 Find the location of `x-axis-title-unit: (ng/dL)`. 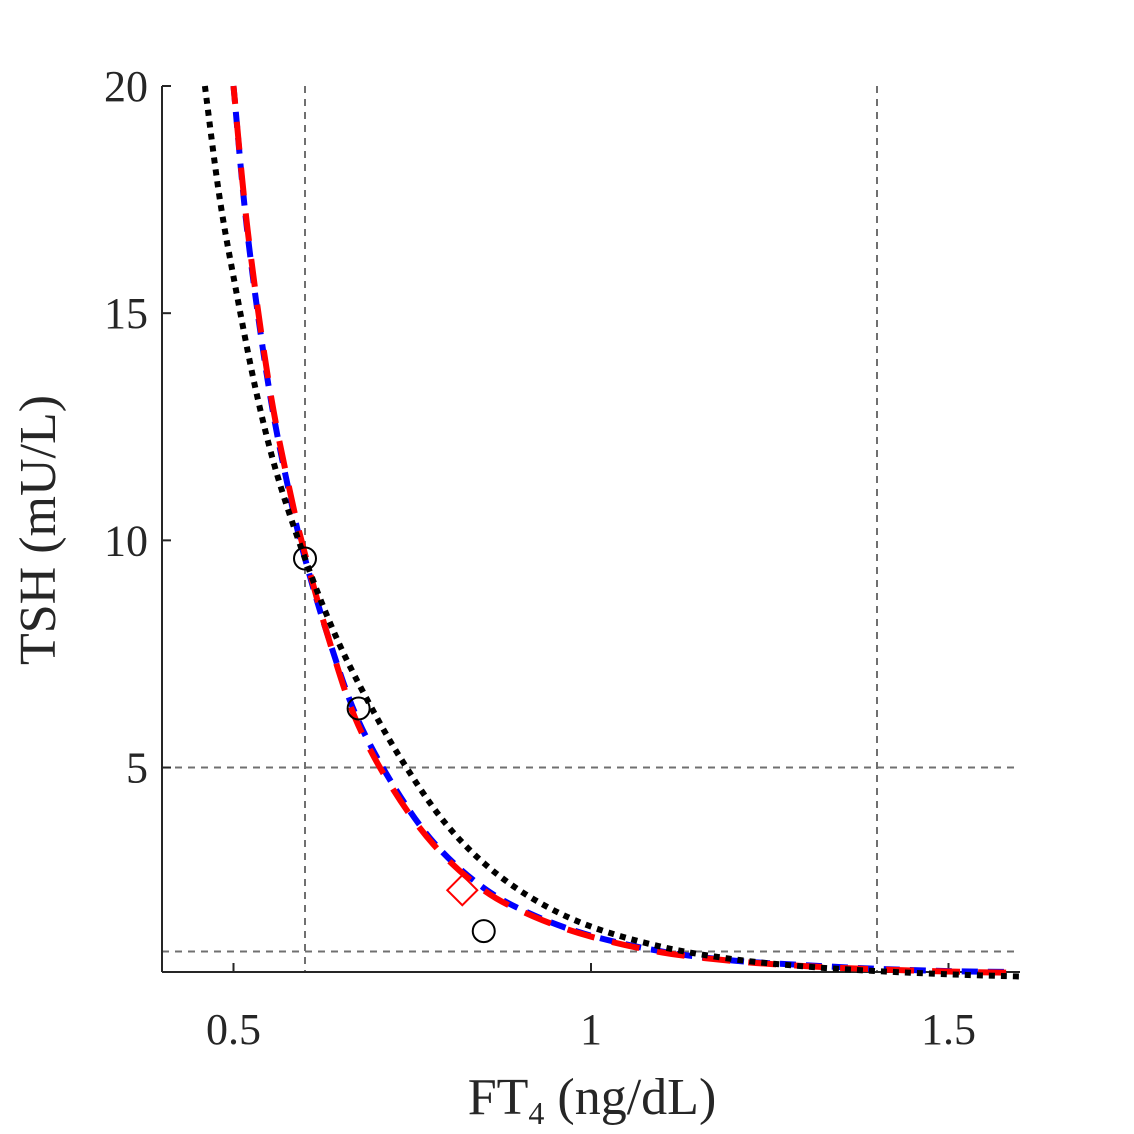

x-axis-title-unit: (ng/dL) is located at coordinates (630, 1097).